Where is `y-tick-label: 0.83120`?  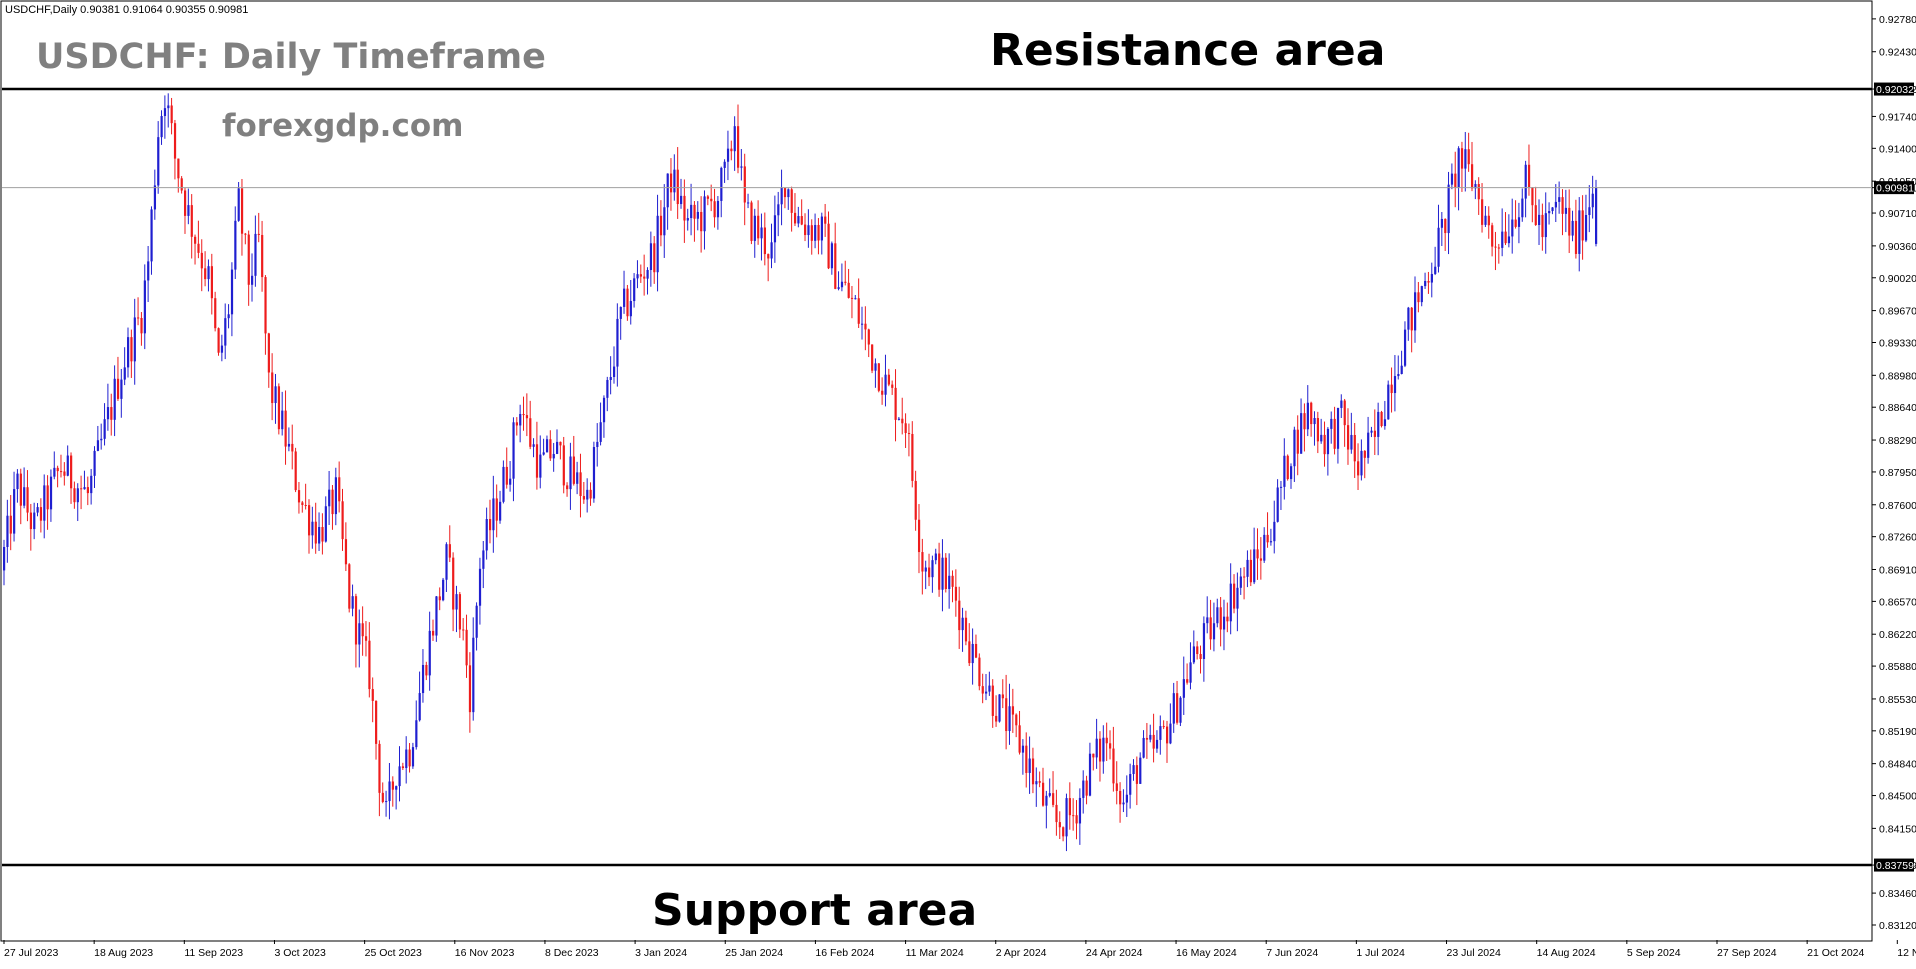
y-tick-label: 0.83120 is located at coordinates (1897, 926).